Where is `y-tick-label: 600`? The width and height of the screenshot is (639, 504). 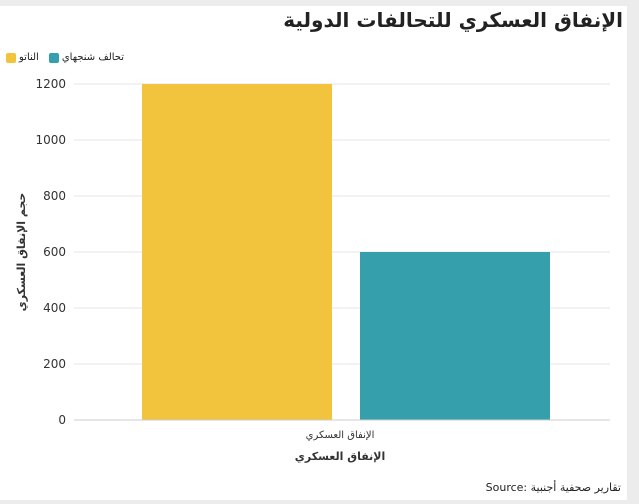 y-tick-label: 600 is located at coordinates (54, 252).